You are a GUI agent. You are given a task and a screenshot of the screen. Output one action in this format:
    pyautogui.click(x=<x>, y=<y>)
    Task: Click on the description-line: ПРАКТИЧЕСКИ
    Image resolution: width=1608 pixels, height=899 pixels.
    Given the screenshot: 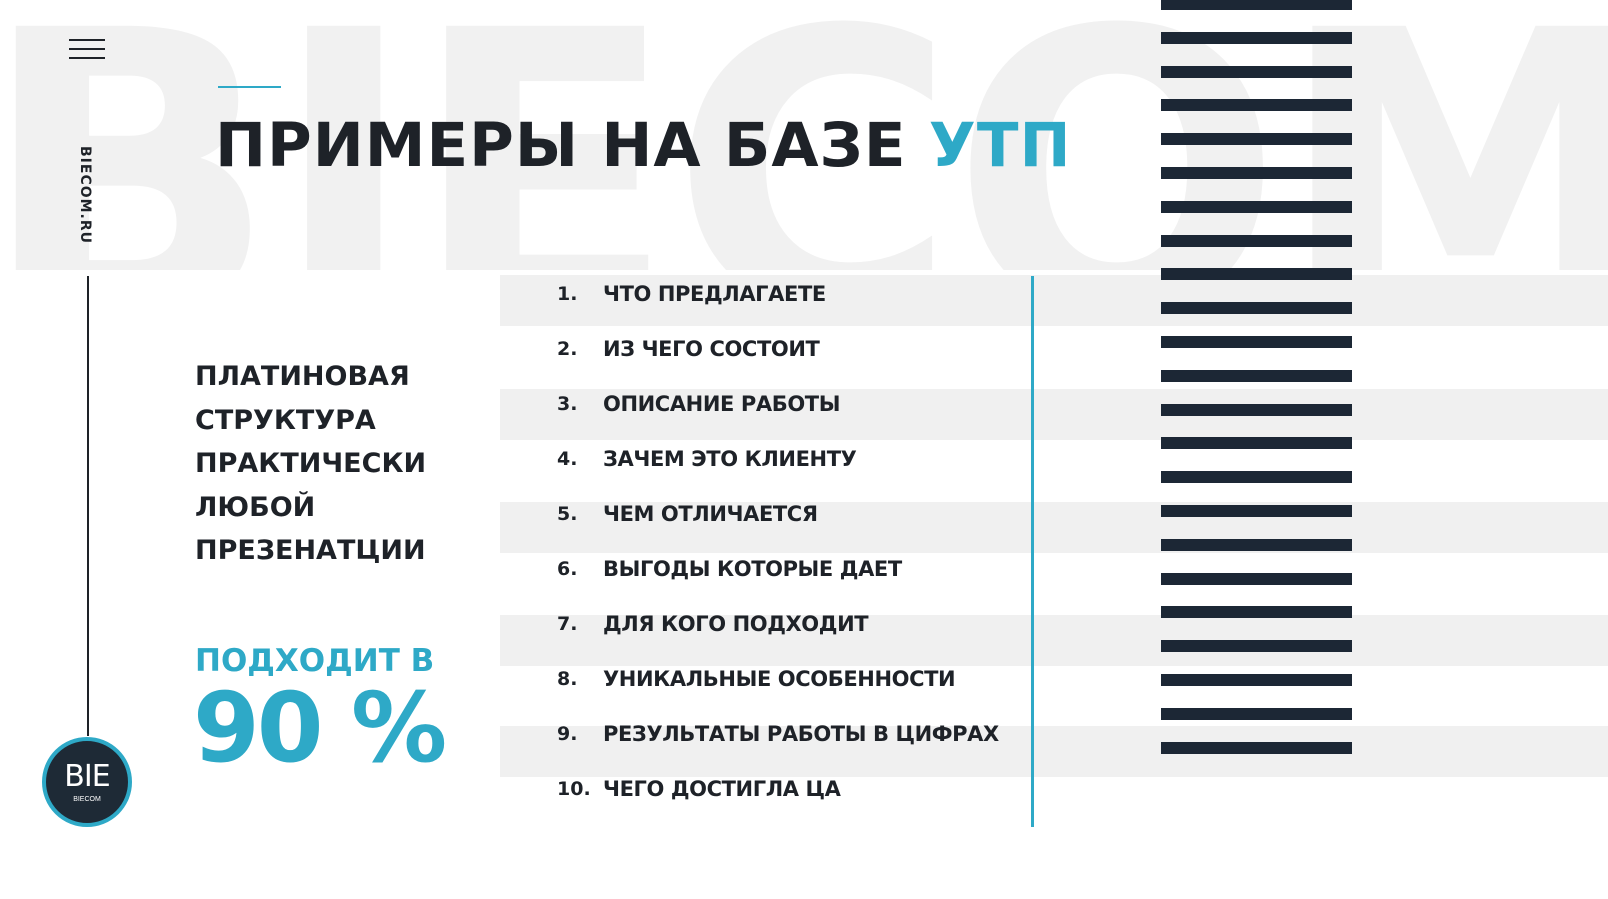 What is the action you would take?
    pyautogui.click(x=311, y=463)
    